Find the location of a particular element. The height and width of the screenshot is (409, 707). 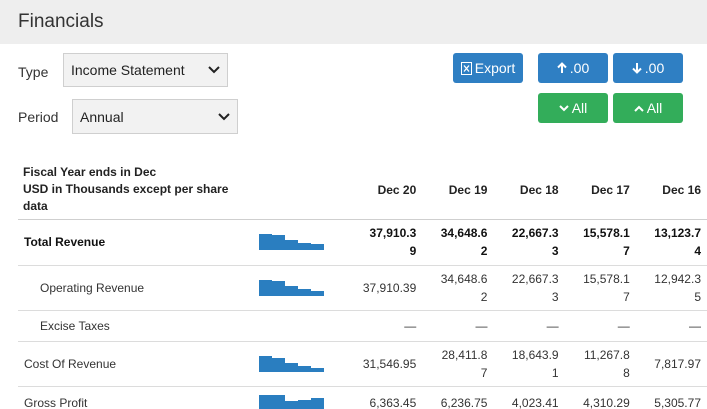

cell-text-line: 28,411.8 is located at coordinates (464, 354).